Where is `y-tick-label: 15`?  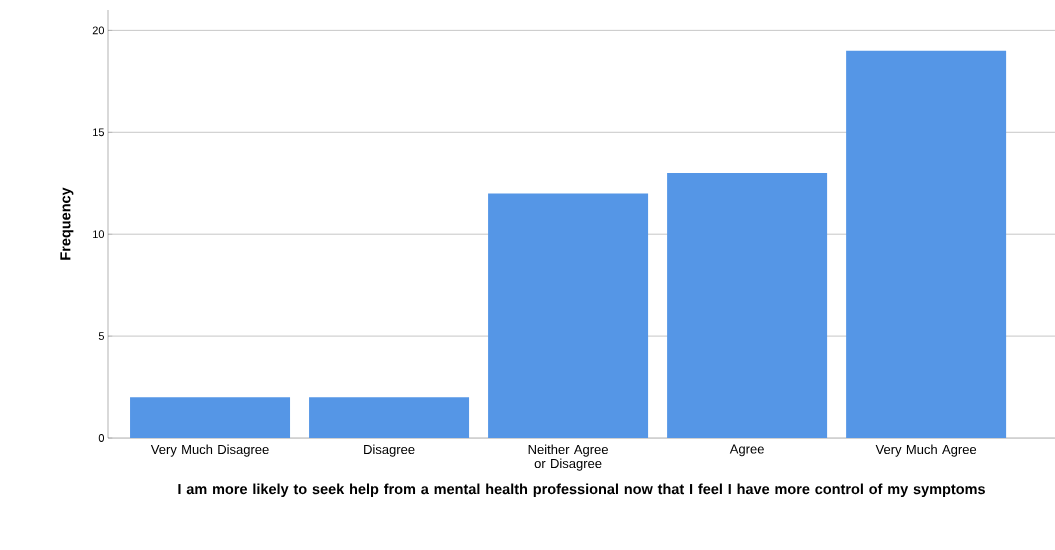
y-tick-label: 15 is located at coordinates (98, 132).